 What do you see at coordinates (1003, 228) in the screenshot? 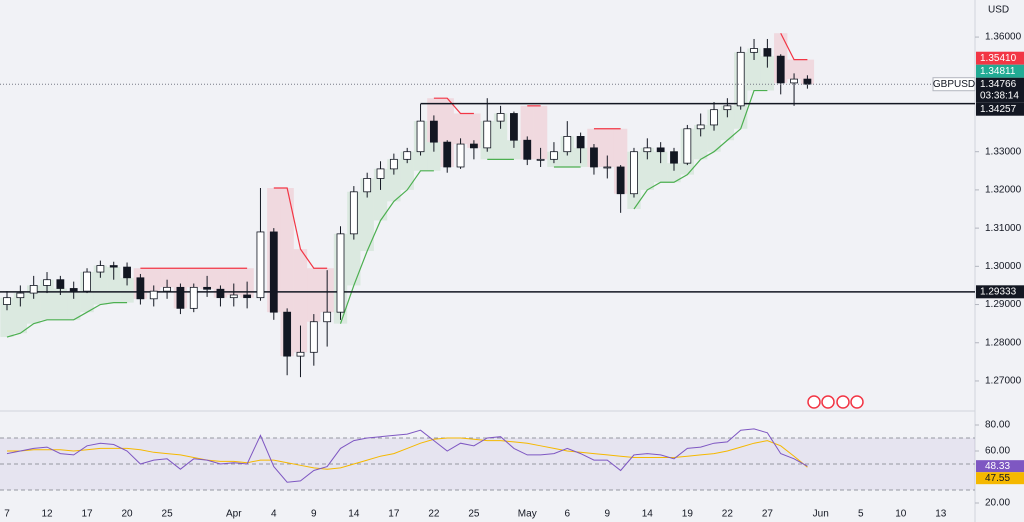
I see `y-tick-label: 1.31000` at bounding box center [1003, 228].